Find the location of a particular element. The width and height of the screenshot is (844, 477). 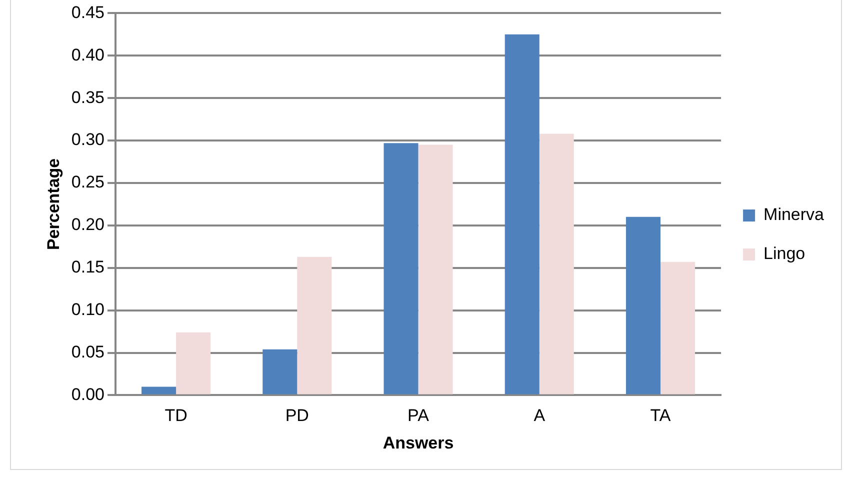

y-tick-label: 0.45 is located at coordinates (87, 12).